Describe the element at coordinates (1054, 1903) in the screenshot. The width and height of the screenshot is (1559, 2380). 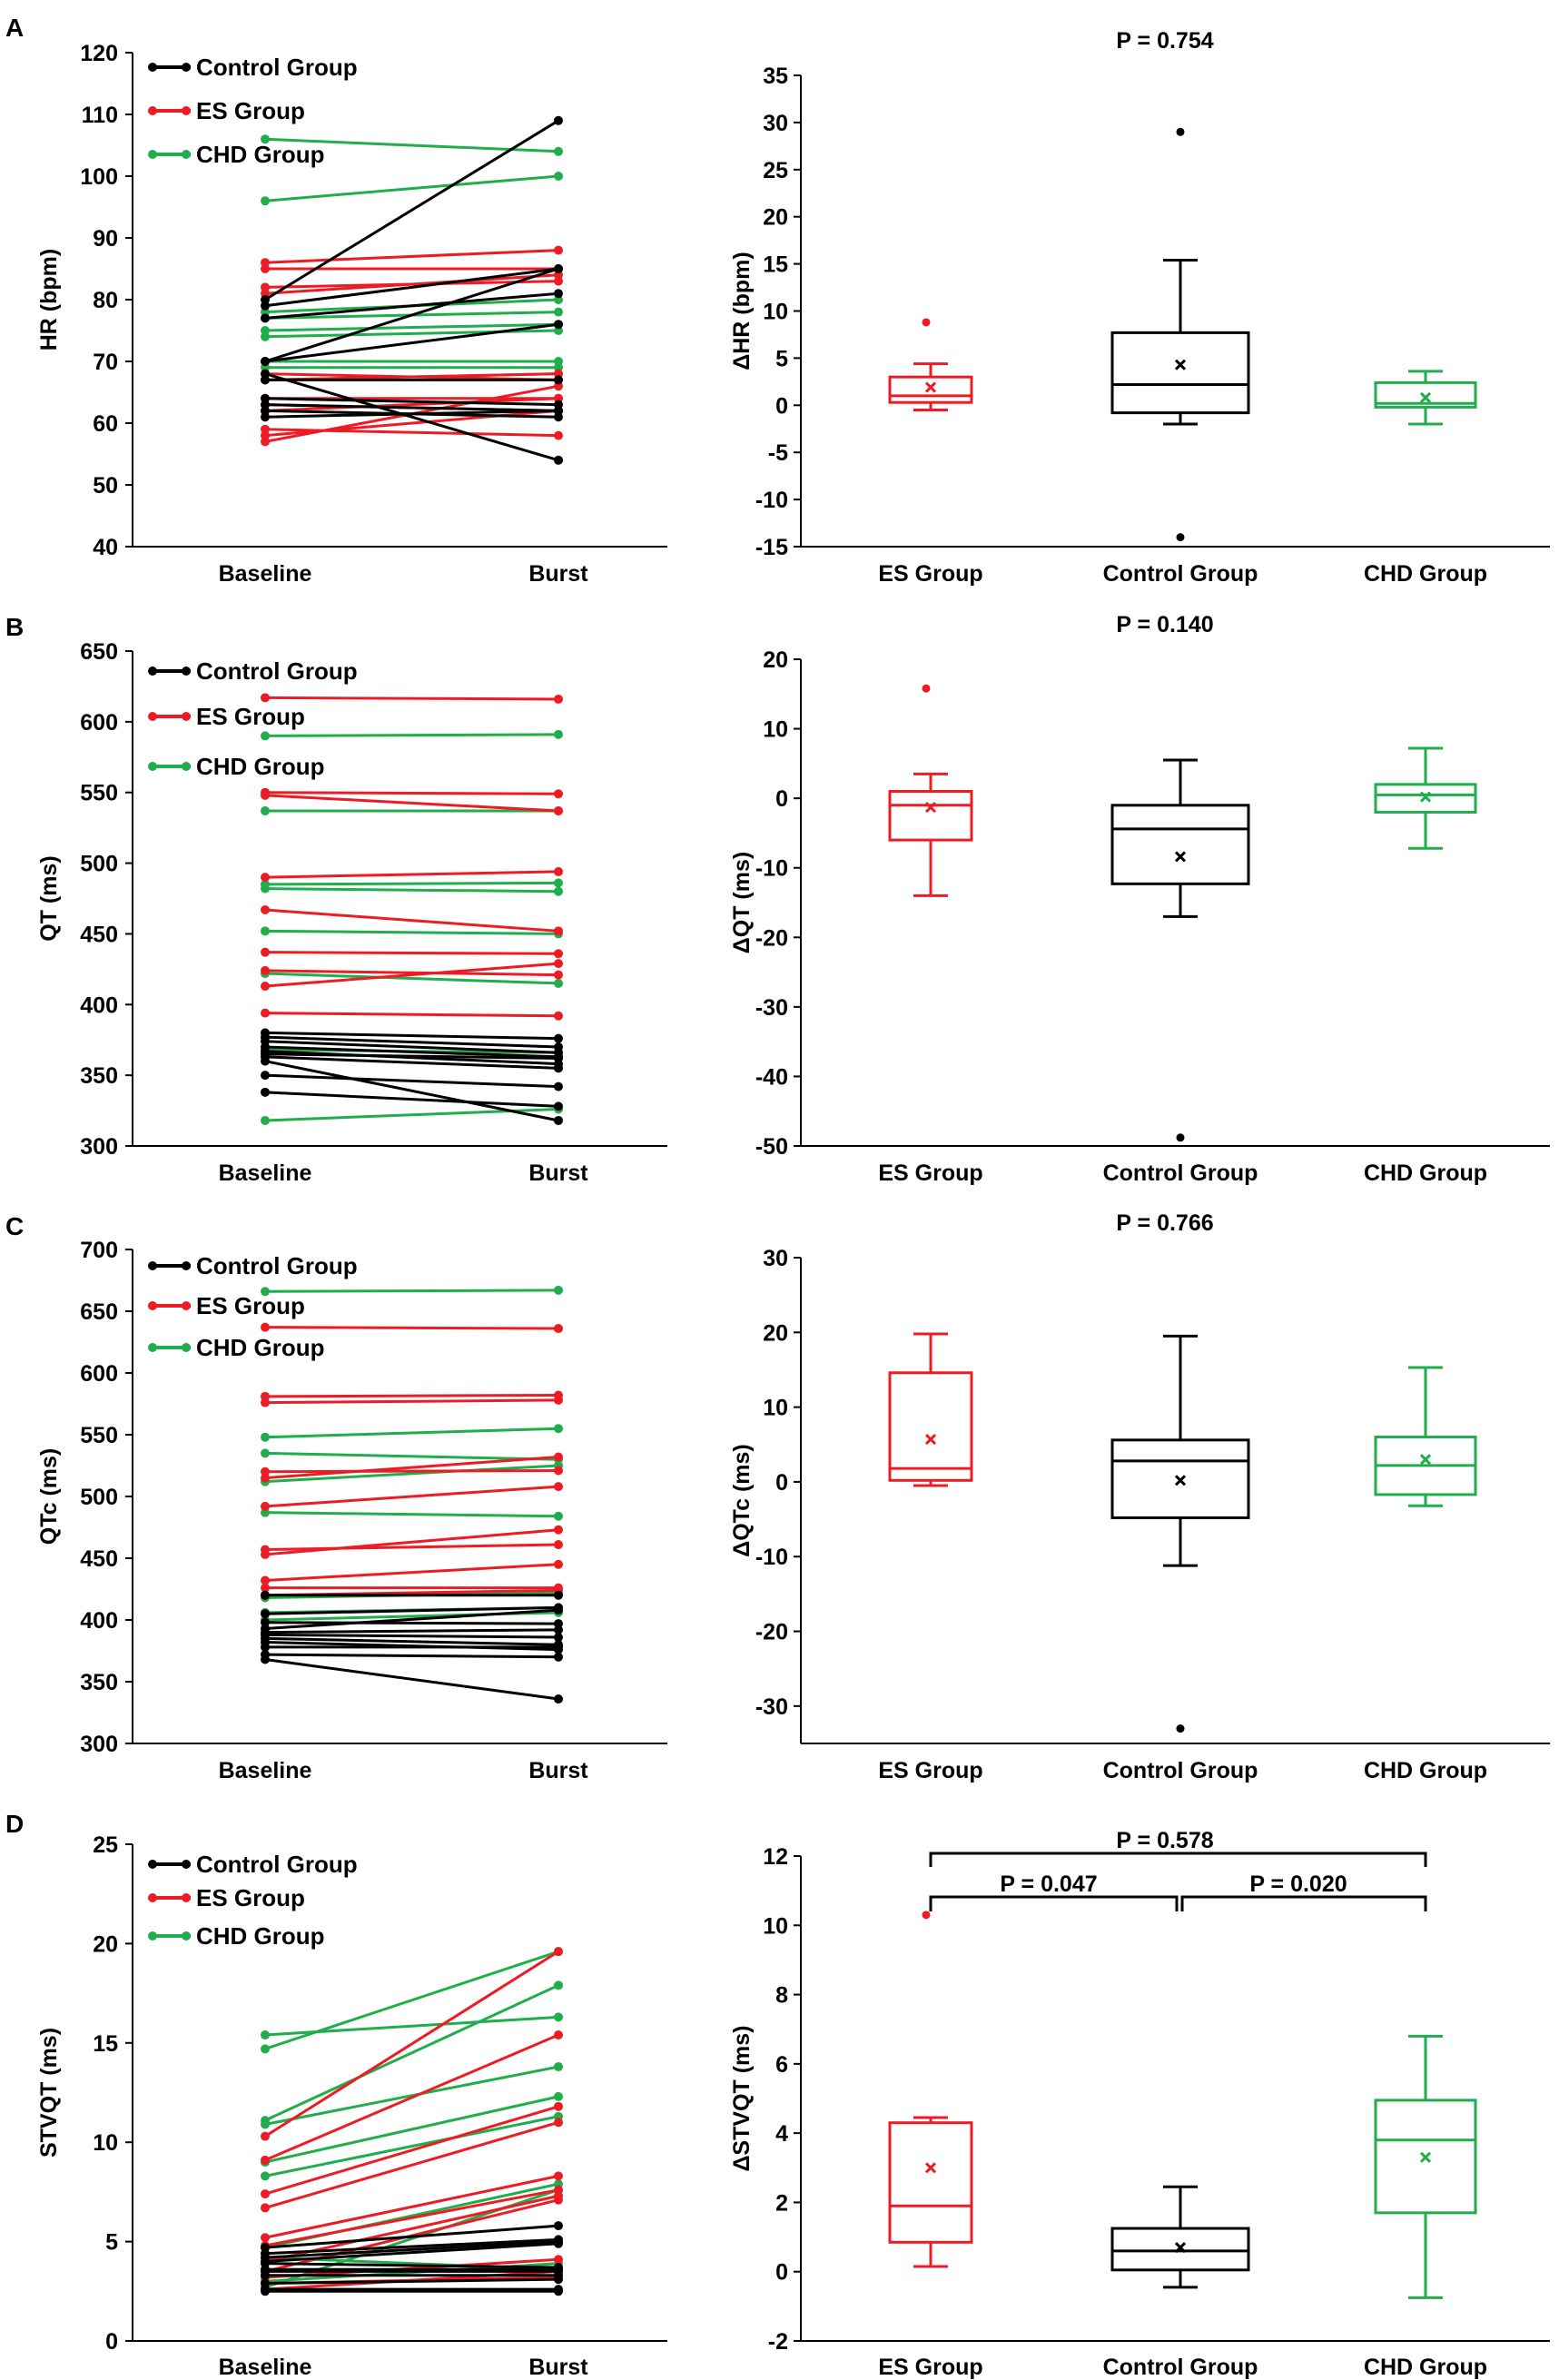
I see `significance-bracket` at that location.